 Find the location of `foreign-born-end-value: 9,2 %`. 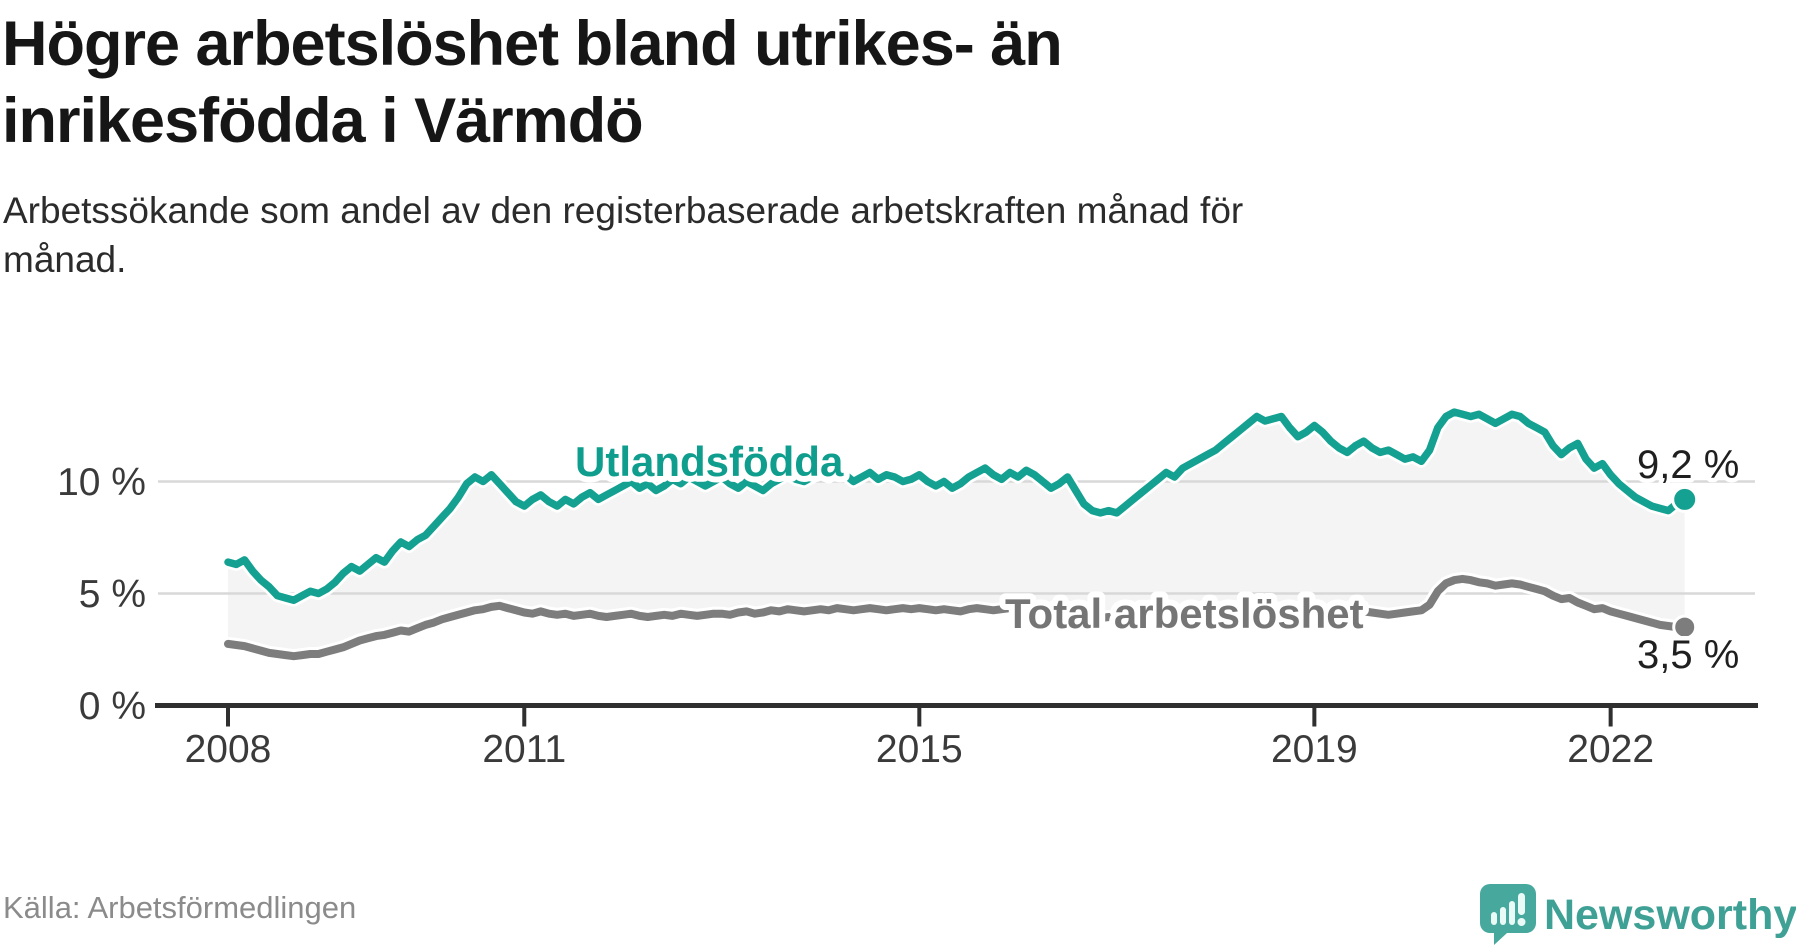

foreign-born-end-value: 9,2 % is located at coordinates (1688, 465).